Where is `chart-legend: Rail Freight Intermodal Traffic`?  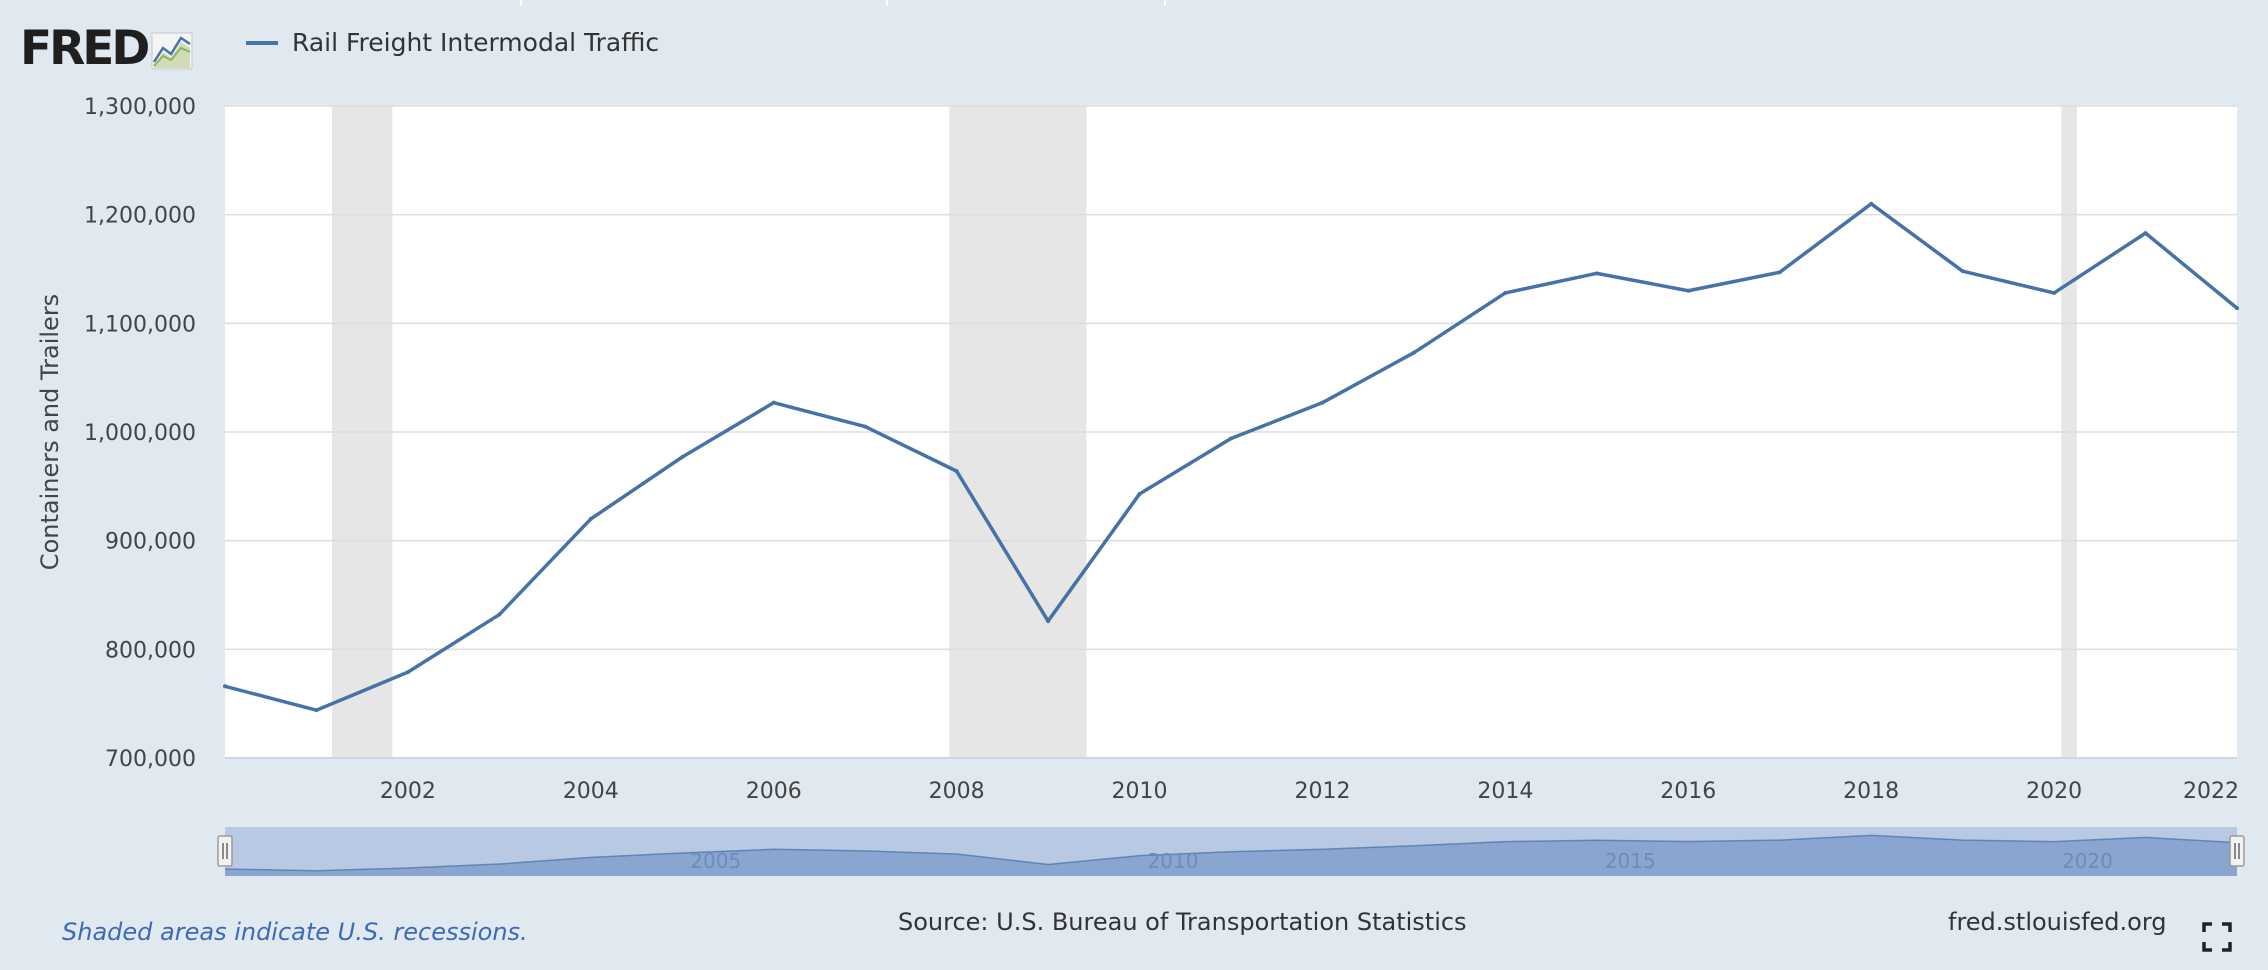
chart-legend: Rail Freight Intermodal Traffic is located at coordinates (452, 42).